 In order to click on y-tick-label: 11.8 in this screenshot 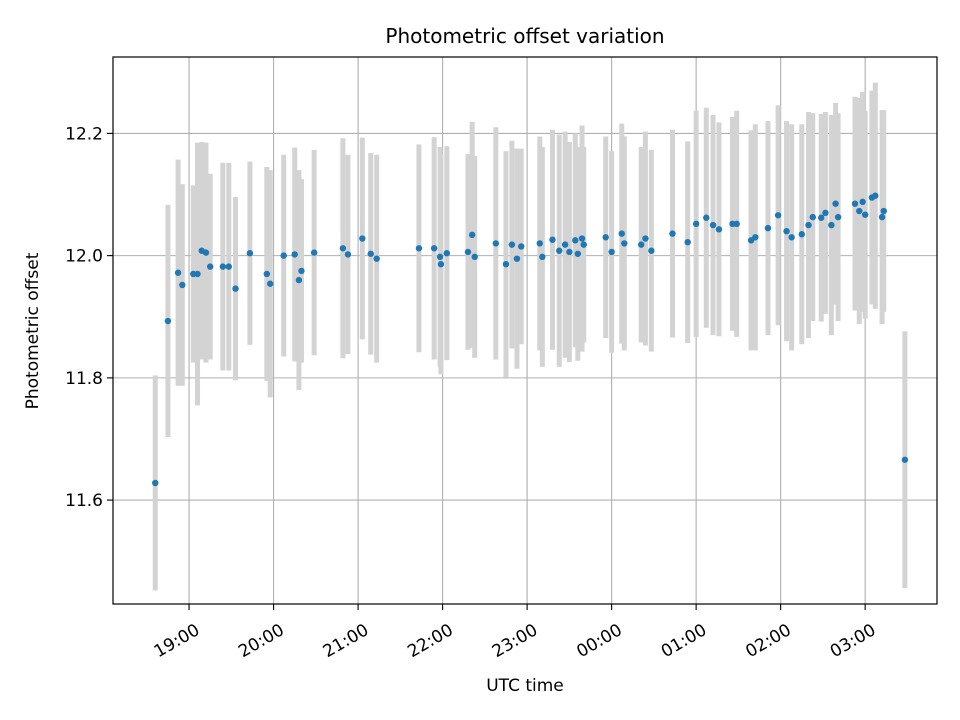, I will do `click(84, 379)`.